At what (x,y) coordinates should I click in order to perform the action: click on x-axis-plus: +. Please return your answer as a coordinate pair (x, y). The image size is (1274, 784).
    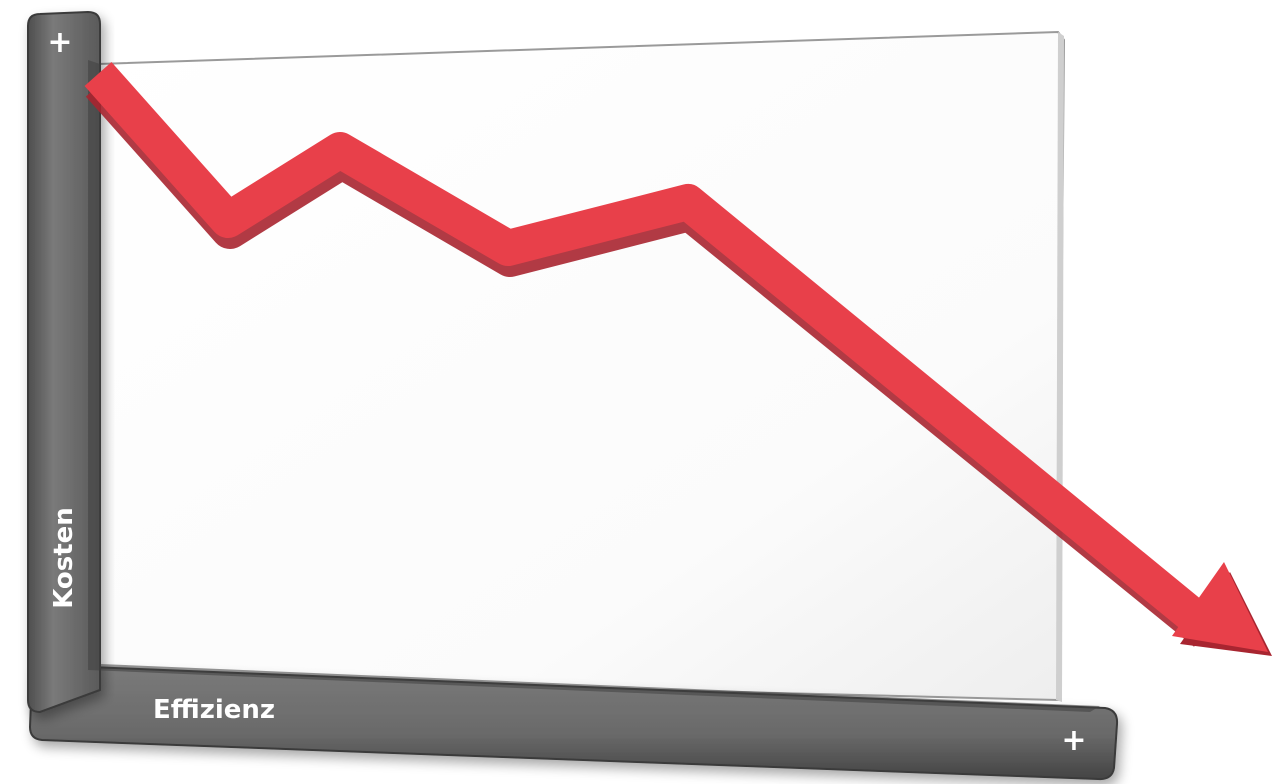
    Looking at the image, I should click on (1073, 740).